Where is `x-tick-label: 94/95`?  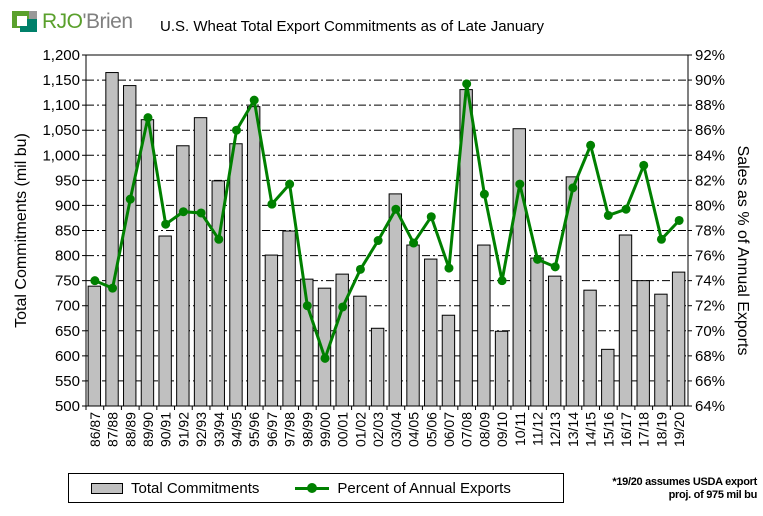 x-tick-label: 94/95 is located at coordinates (237, 429).